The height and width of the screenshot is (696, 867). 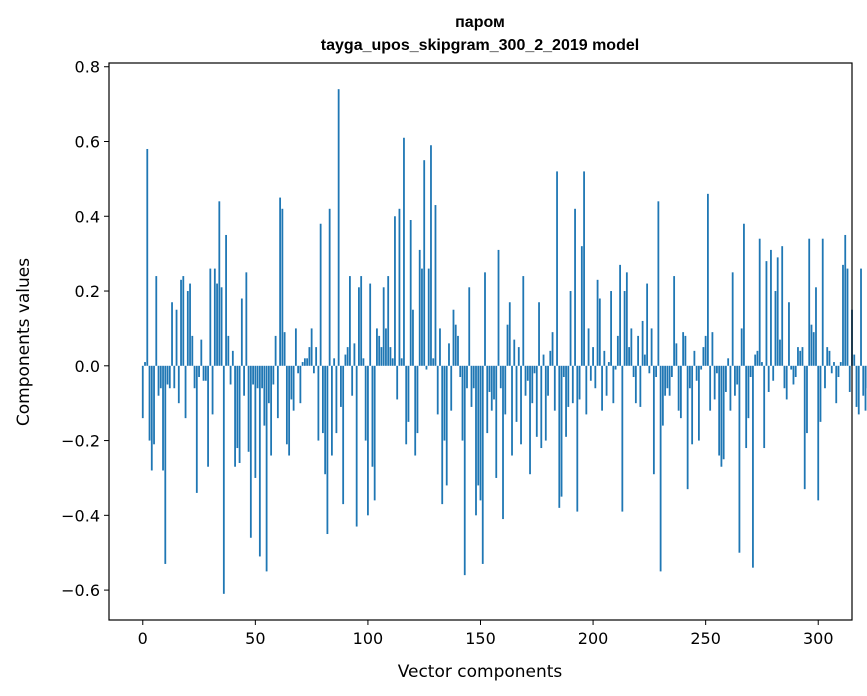 What do you see at coordinates (80, 441) in the screenshot?
I see `y-tick-label: −0.2` at bounding box center [80, 441].